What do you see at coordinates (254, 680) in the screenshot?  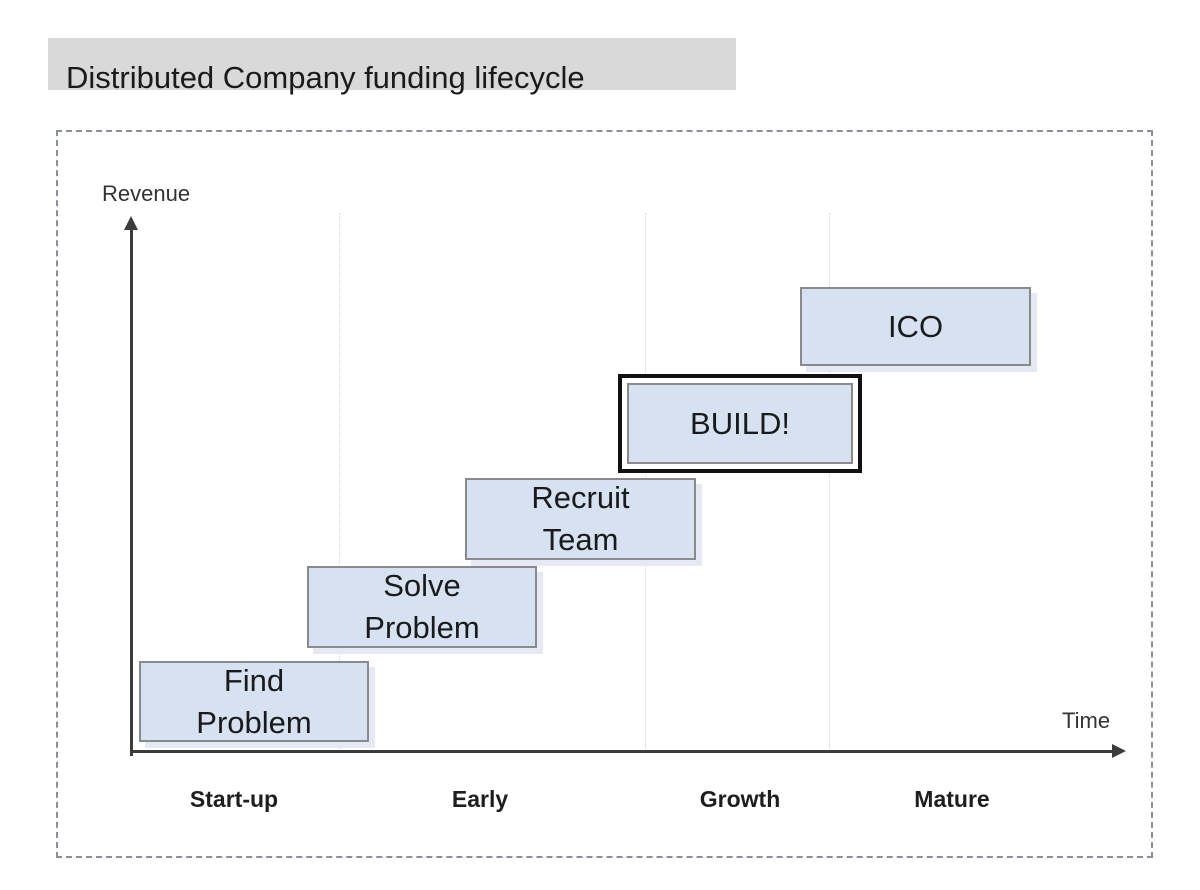 I see `step-line: Find` at bounding box center [254, 680].